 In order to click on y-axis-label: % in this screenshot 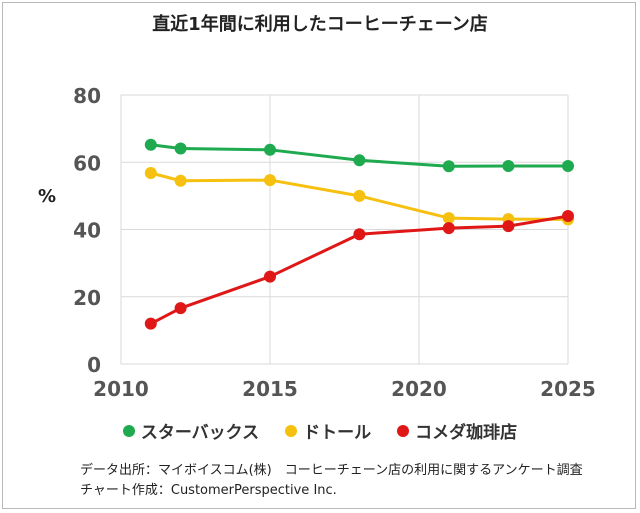, I will do `click(47, 196)`.